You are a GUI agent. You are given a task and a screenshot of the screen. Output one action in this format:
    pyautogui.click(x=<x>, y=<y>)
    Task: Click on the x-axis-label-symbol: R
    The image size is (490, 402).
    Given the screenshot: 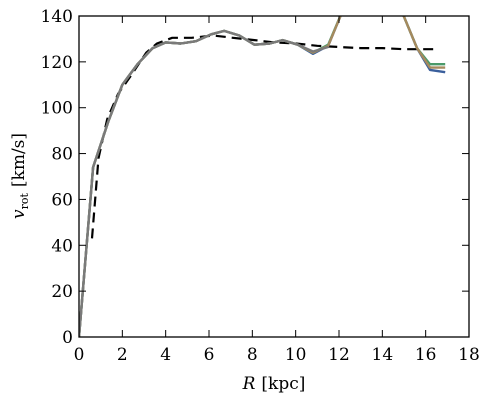 What is the action you would take?
    pyautogui.click(x=249, y=384)
    